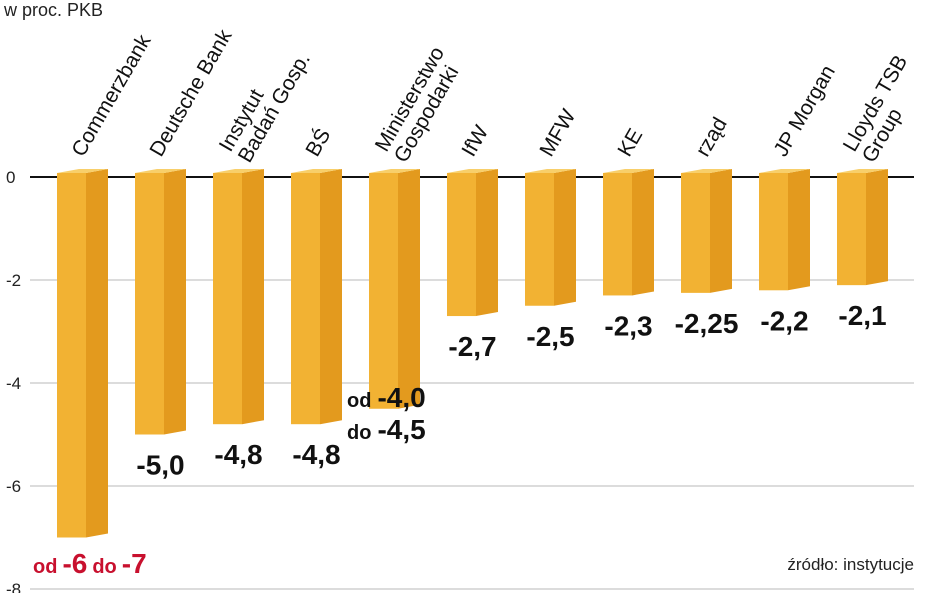  Describe the element at coordinates (707, 323) in the screenshot. I see `value-label: -2,25` at that location.